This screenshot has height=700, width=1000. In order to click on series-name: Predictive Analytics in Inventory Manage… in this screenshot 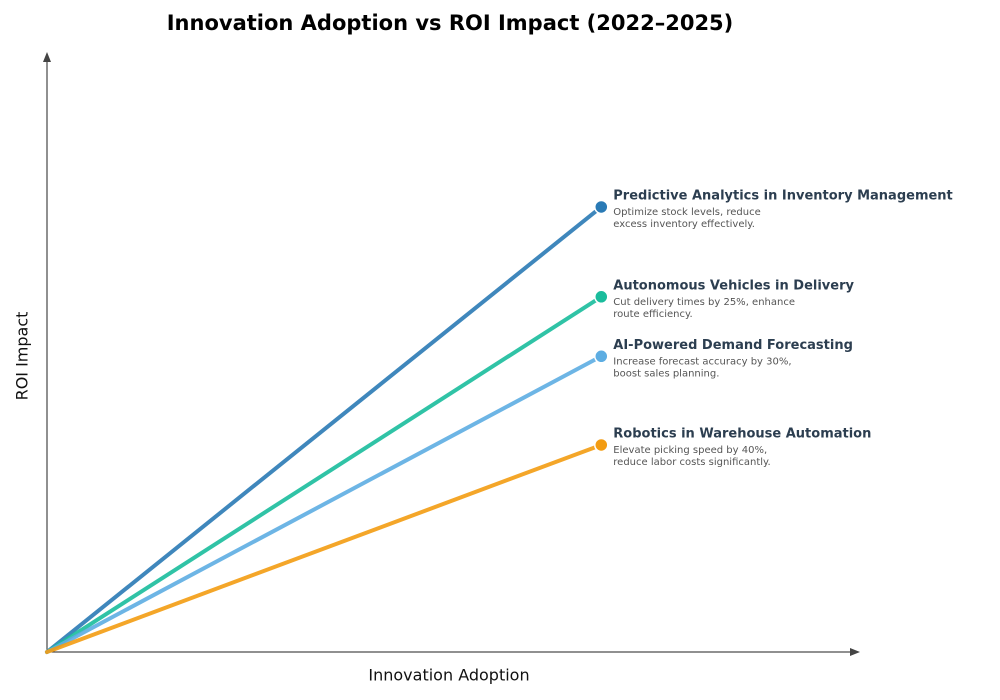, I will do `click(783, 195)`.